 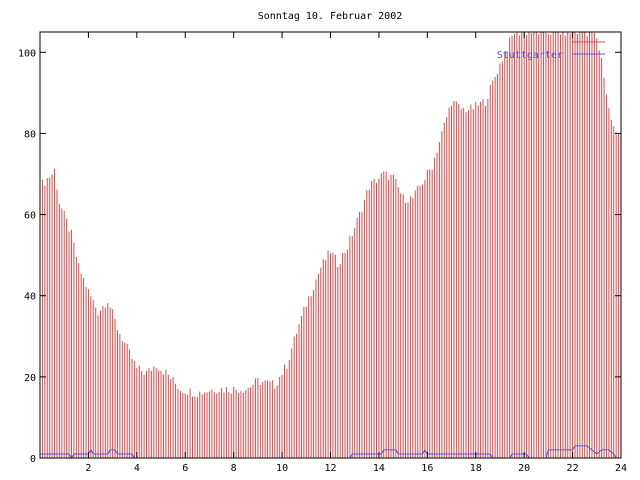 What do you see at coordinates (573, 468) in the screenshot?
I see `x-tick-label: 22` at bounding box center [573, 468].